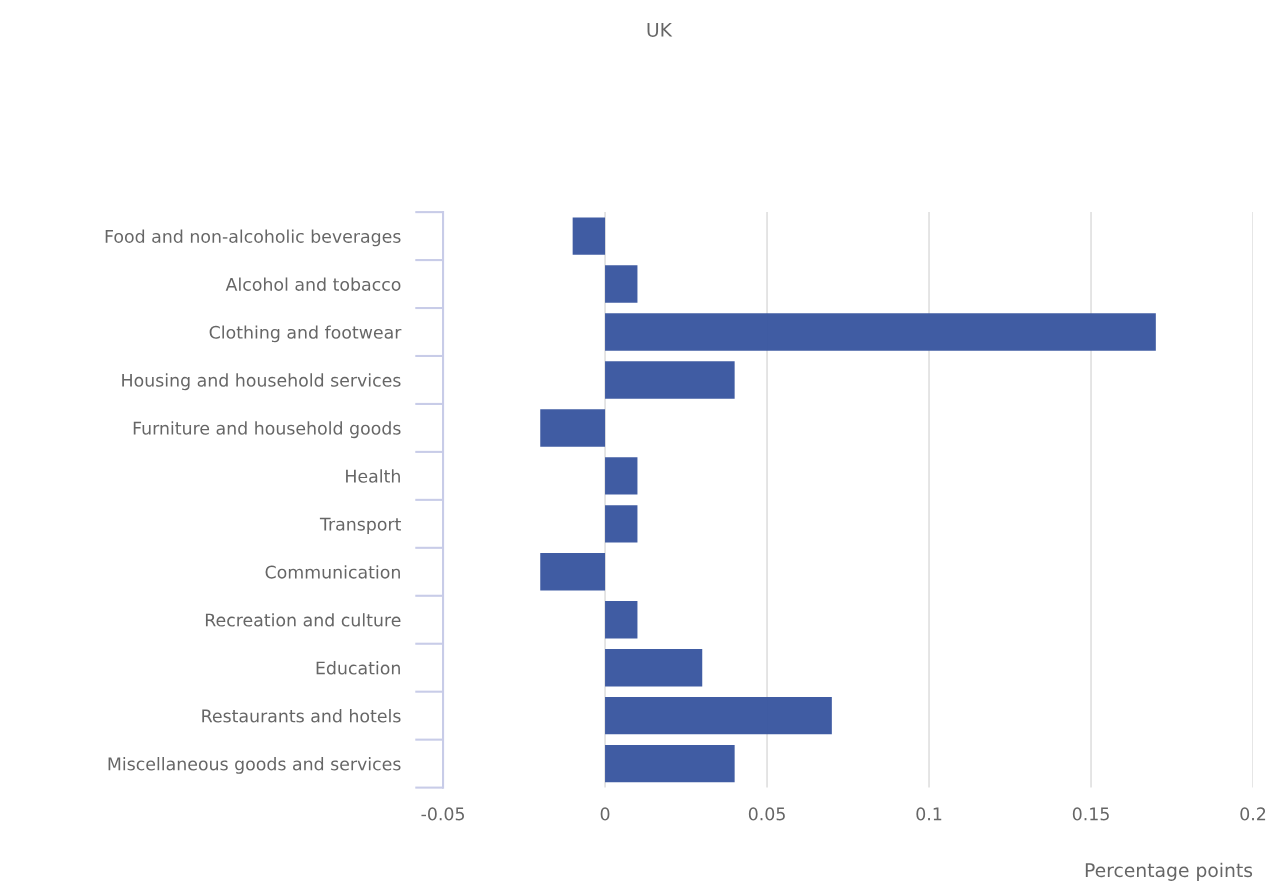  What do you see at coordinates (332, 572) in the screenshot?
I see `y-tick-label: Communication` at bounding box center [332, 572].